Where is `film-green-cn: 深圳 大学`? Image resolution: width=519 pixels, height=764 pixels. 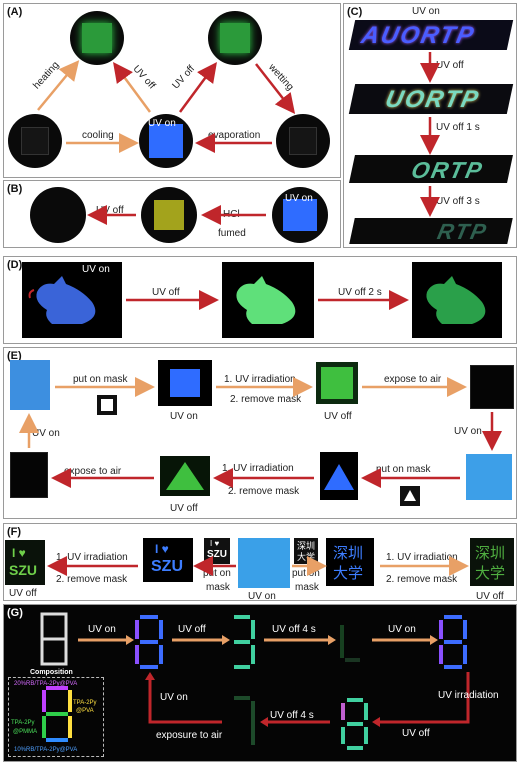
film-green-cn: 深圳 大学 is located at coordinates (492, 562).